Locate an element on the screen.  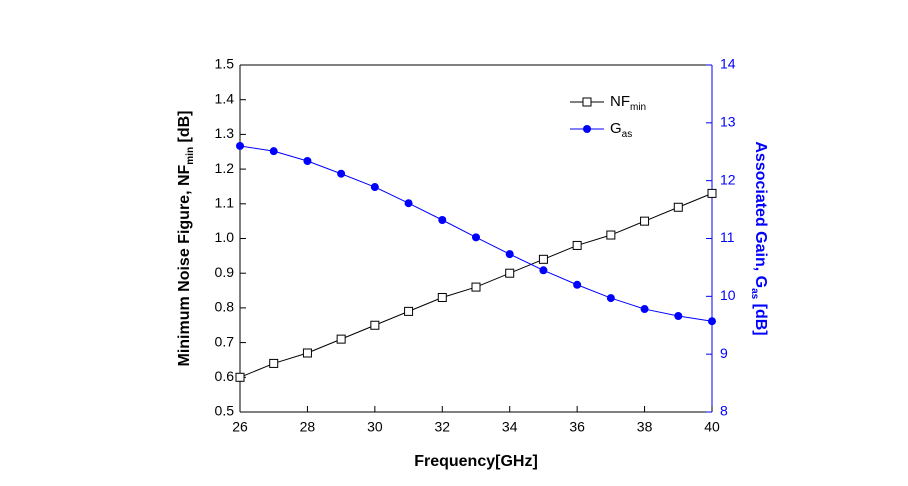
y2-tick-label: 14 is located at coordinates (728, 64).